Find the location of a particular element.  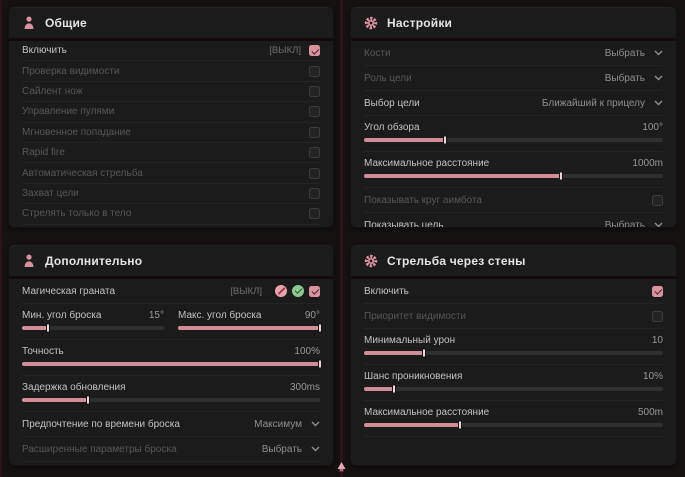

row-max-distance: Максимальное расстояние 1000m is located at coordinates (513, 170).